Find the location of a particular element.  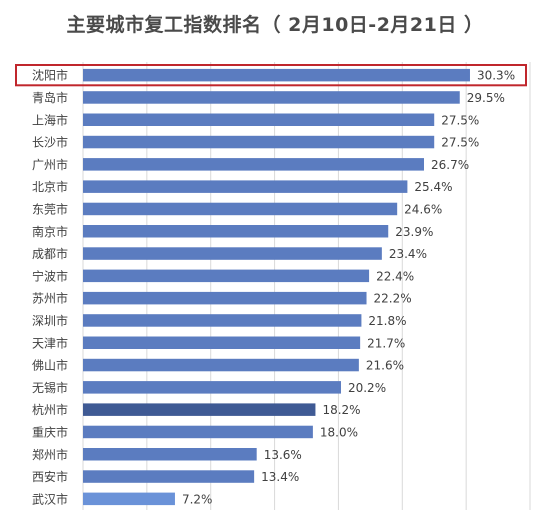

category-label: 无锡市 is located at coordinates (50, 387).